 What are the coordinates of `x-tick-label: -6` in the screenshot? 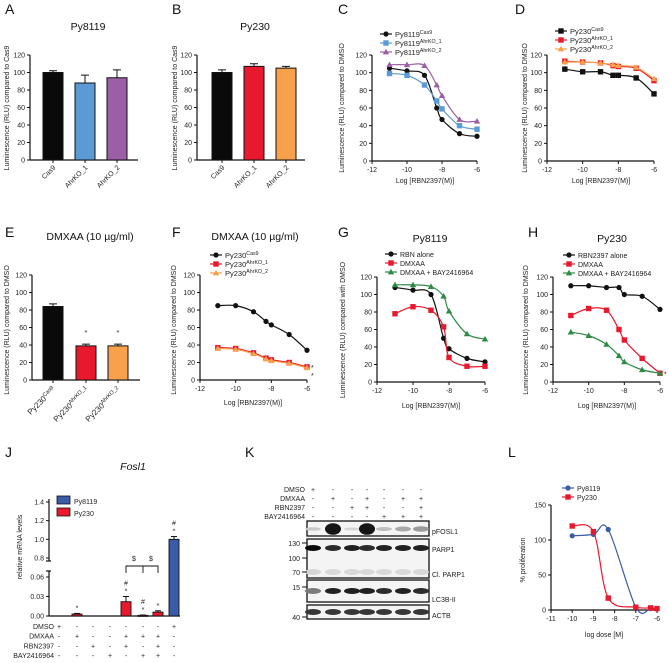 It's located at (307, 389).